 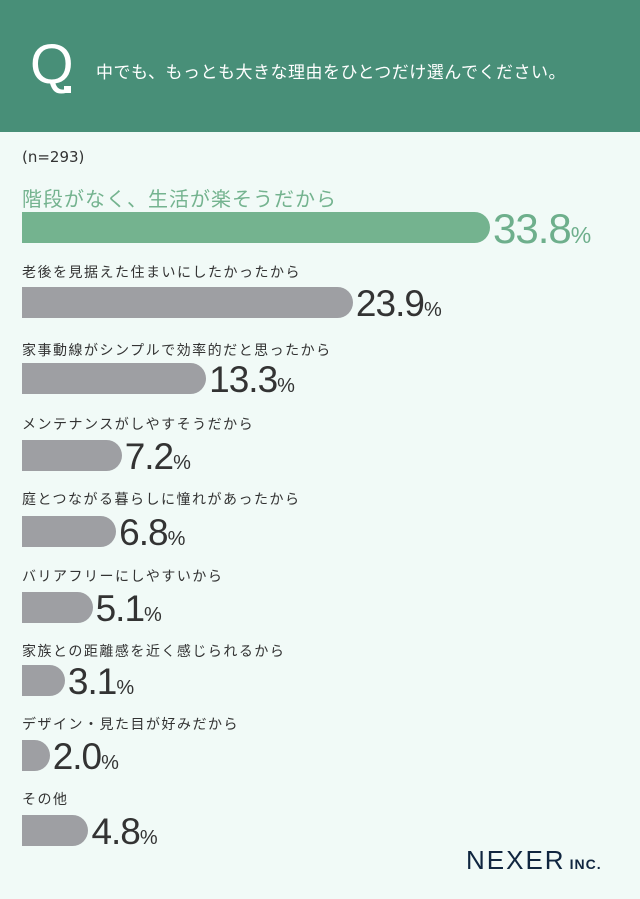 I want to click on sample-size: (n=293), so click(x=53, y=157).